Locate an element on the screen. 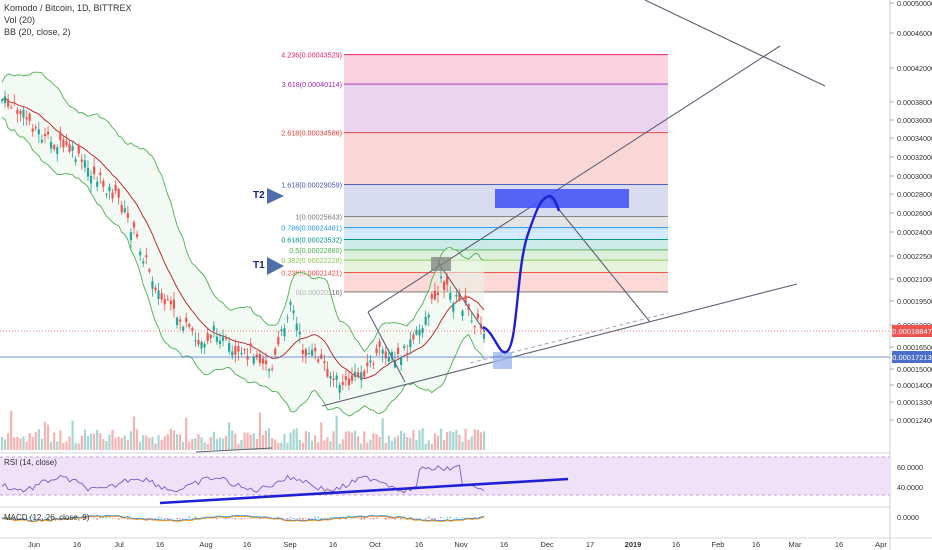 This screenshot has width=932, height=550. macd-legend: MACD (12, 26, close, 9) is located at coordinates (47, 517).